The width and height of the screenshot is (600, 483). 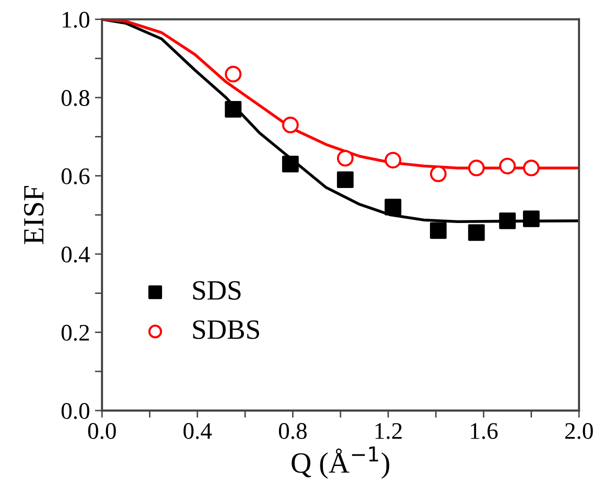 I want to click on legend-label: SDS, so click(x=217, y=290).